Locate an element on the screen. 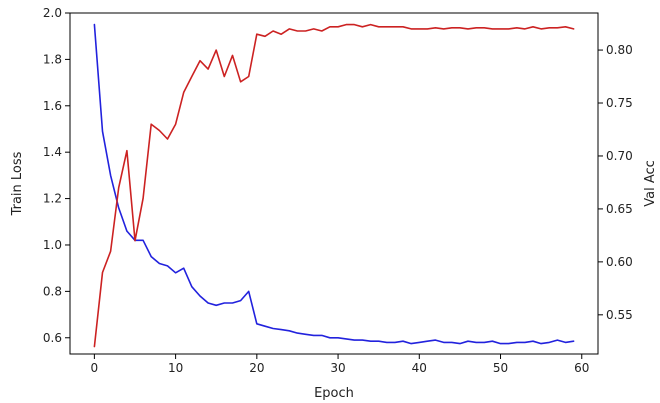 This screenshot has height=403, width=660. left-y-tick-label: 0.6 is located at coordinates (52, 338).